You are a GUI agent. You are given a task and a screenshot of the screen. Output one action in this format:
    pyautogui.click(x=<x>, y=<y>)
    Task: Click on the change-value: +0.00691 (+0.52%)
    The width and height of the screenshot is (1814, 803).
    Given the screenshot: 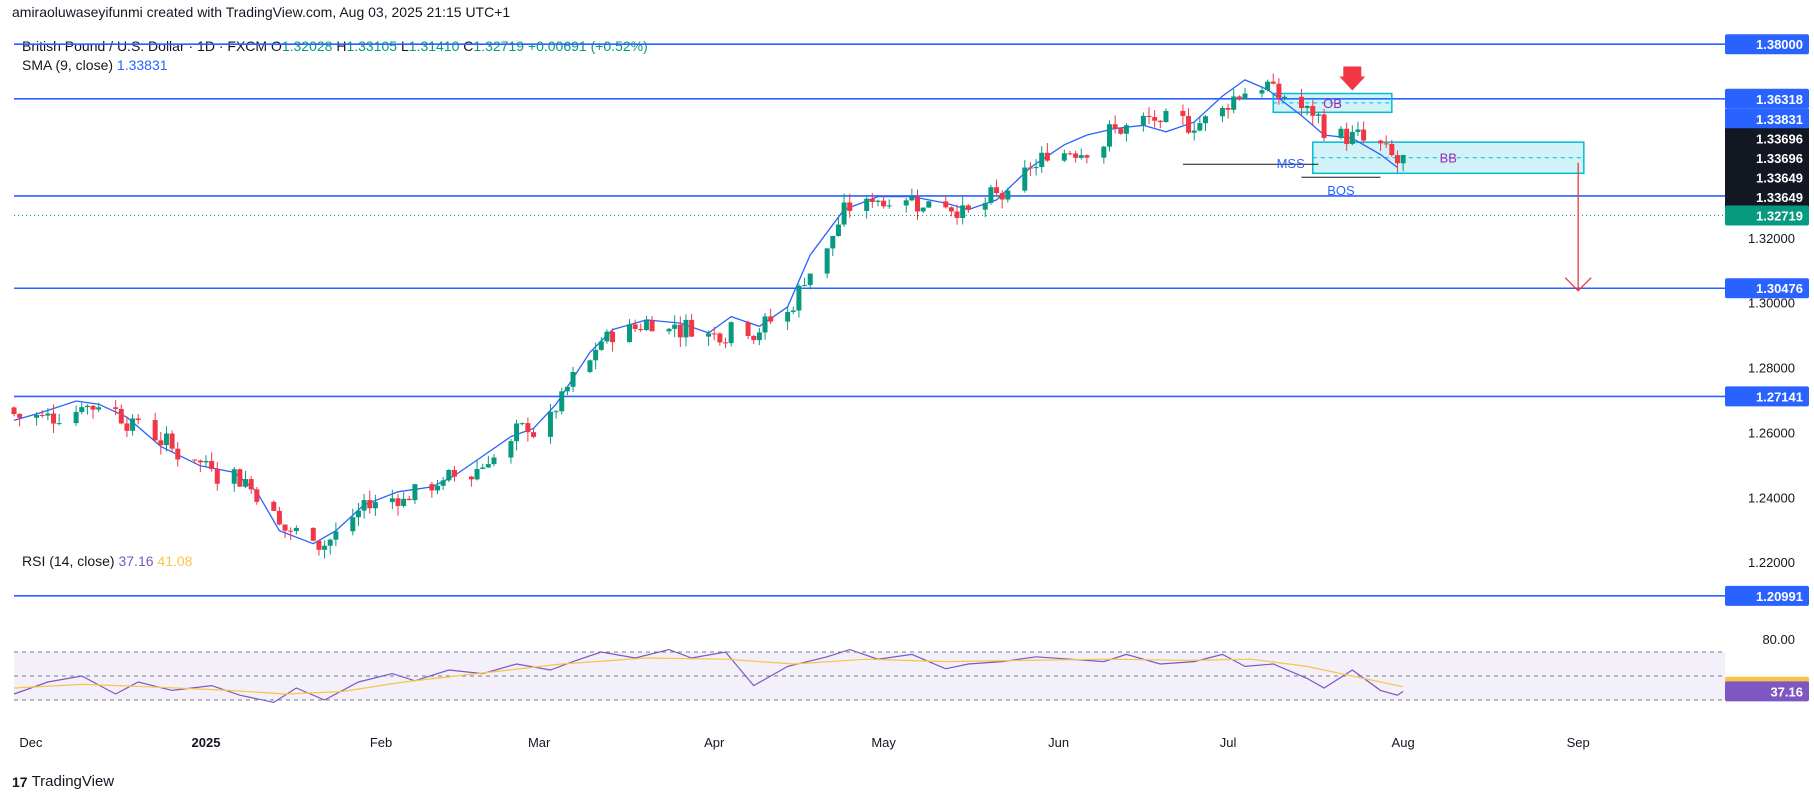 What is the action you would take?
    pyautogui.click(x=587, y=46)
    